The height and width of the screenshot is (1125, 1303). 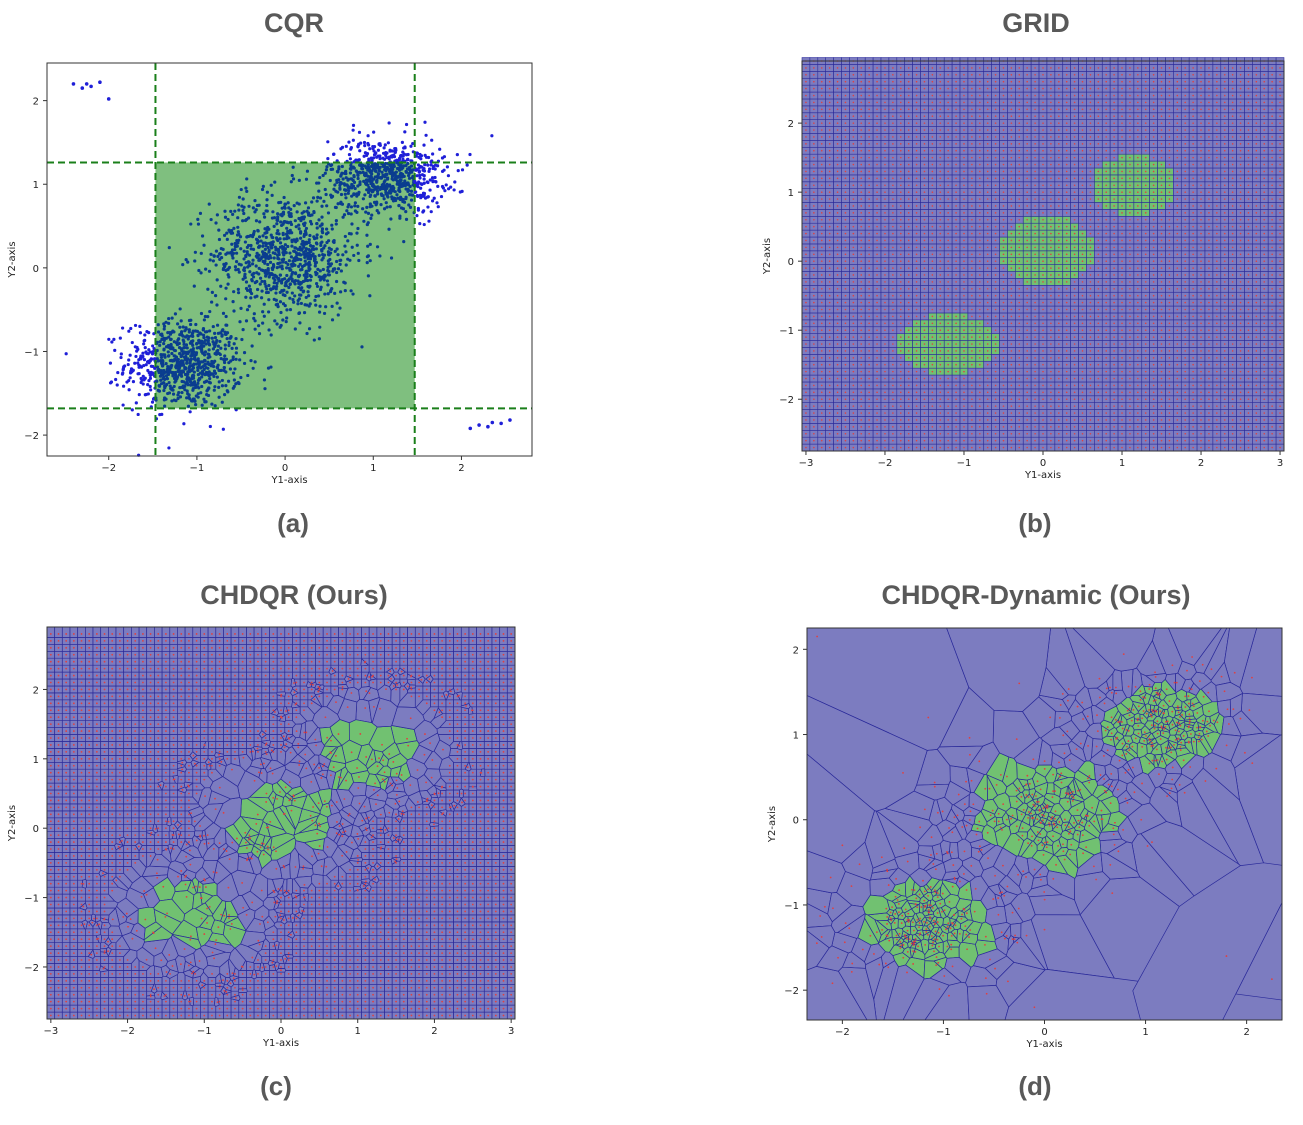 What do you see at coordinates (12, 259) in the screenshot?
I see `panel-a-ylabel: Y2-axis` at bounding box center [12, 259].